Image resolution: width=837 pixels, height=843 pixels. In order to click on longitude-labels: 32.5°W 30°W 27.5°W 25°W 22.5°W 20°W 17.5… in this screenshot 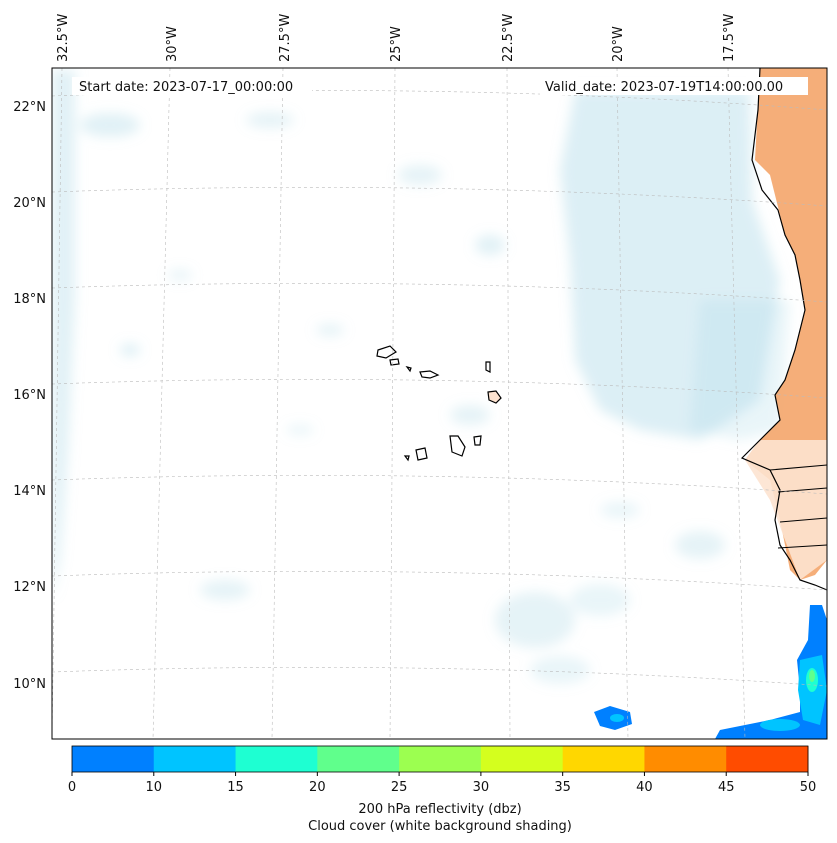, I will do `click(396, 38)`.